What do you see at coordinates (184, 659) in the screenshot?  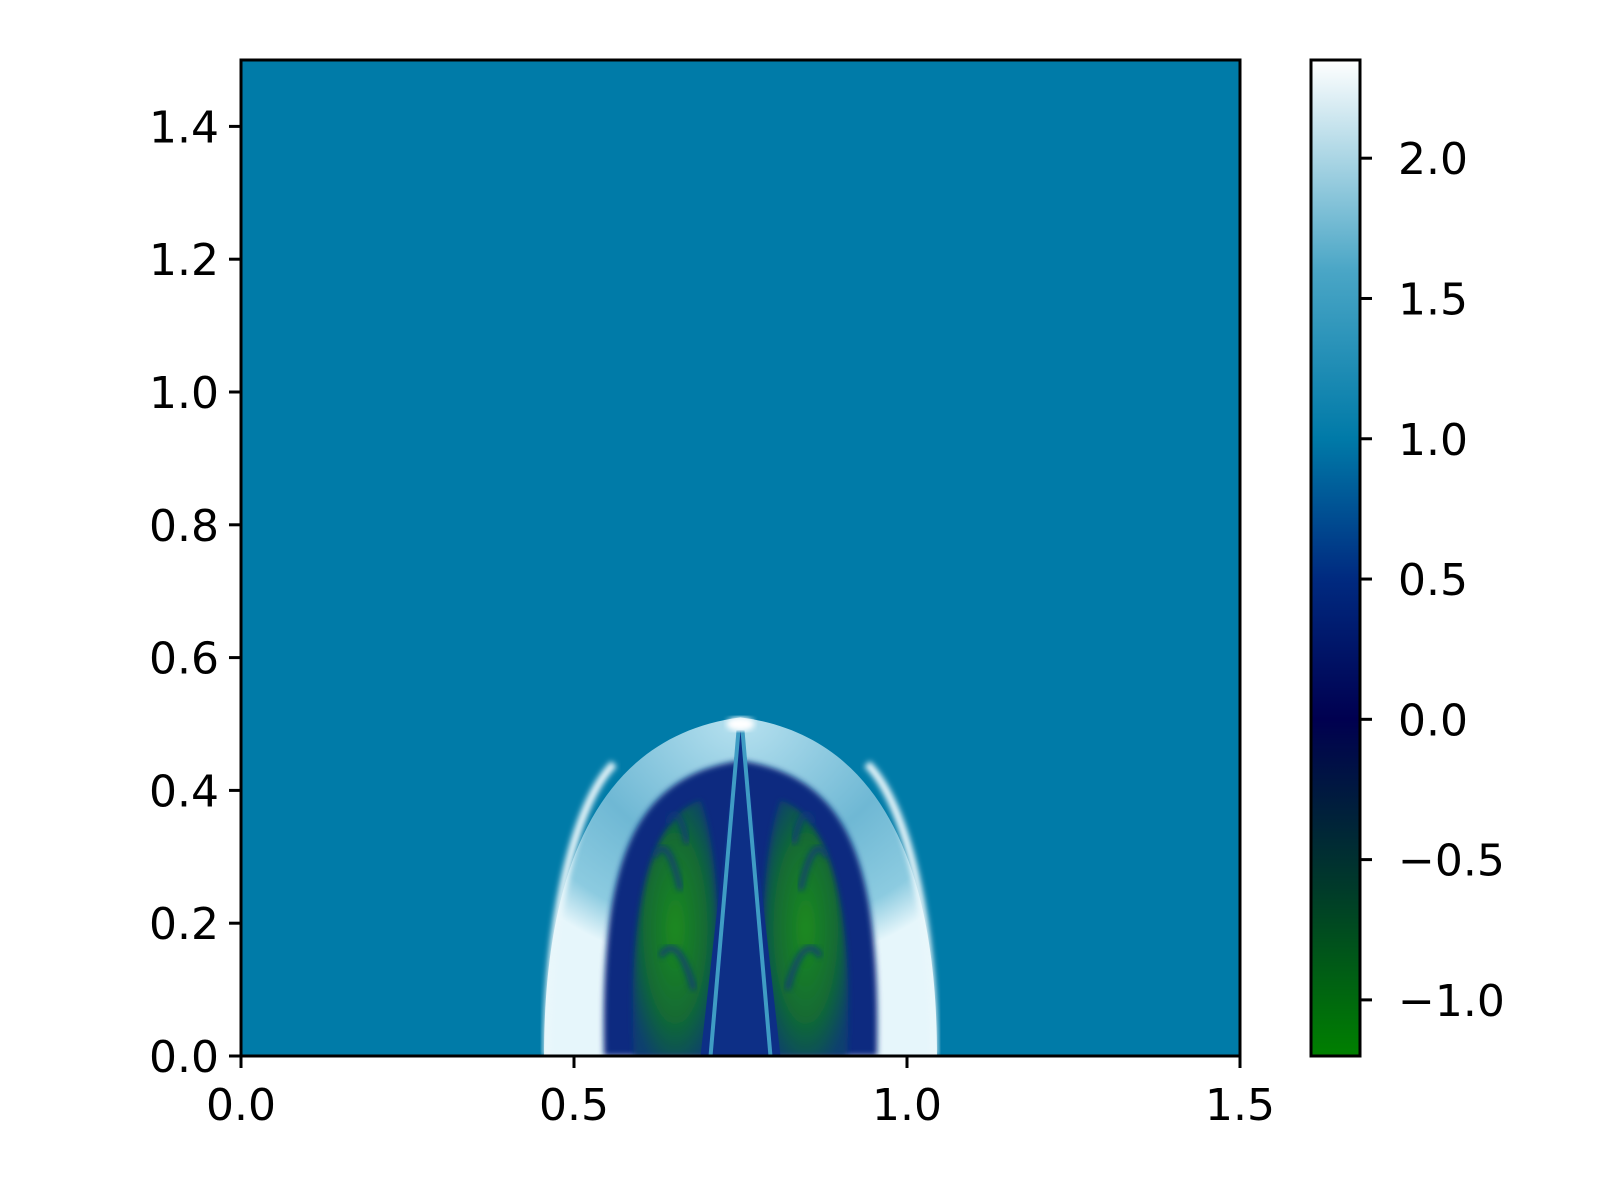 I see `y-tick-label: 0.6` at bounding box center [184, 659].